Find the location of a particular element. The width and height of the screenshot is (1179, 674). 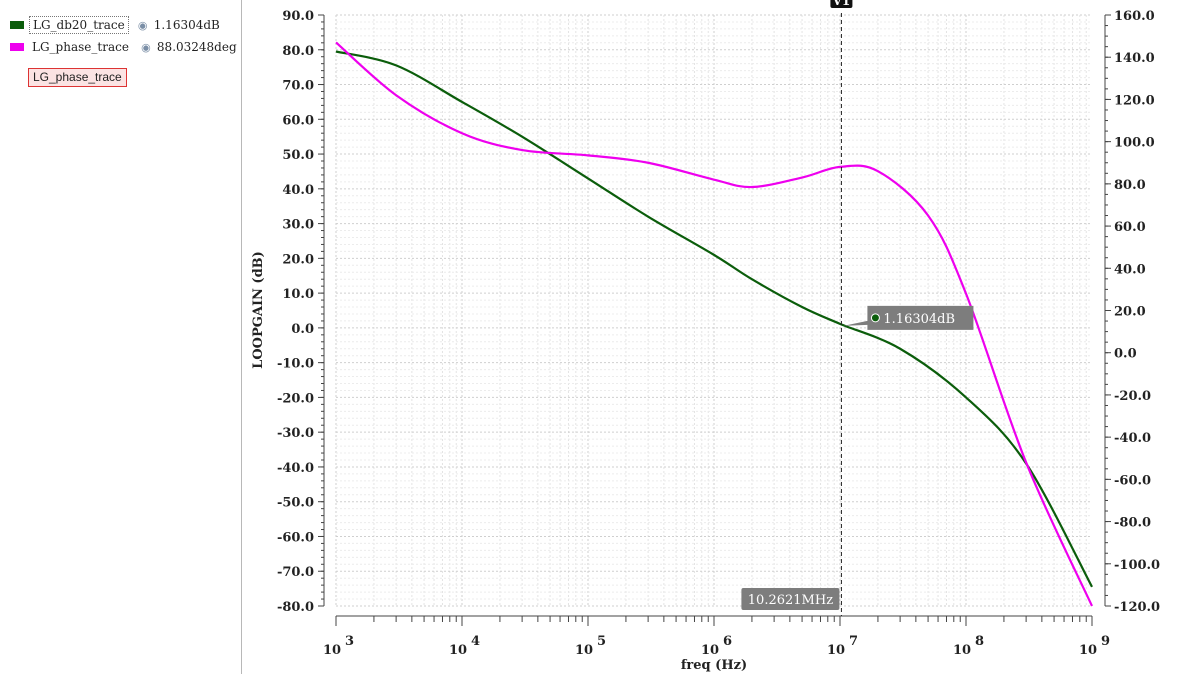

left-tick-label: -60.0 is located at coordinates (295, 537).